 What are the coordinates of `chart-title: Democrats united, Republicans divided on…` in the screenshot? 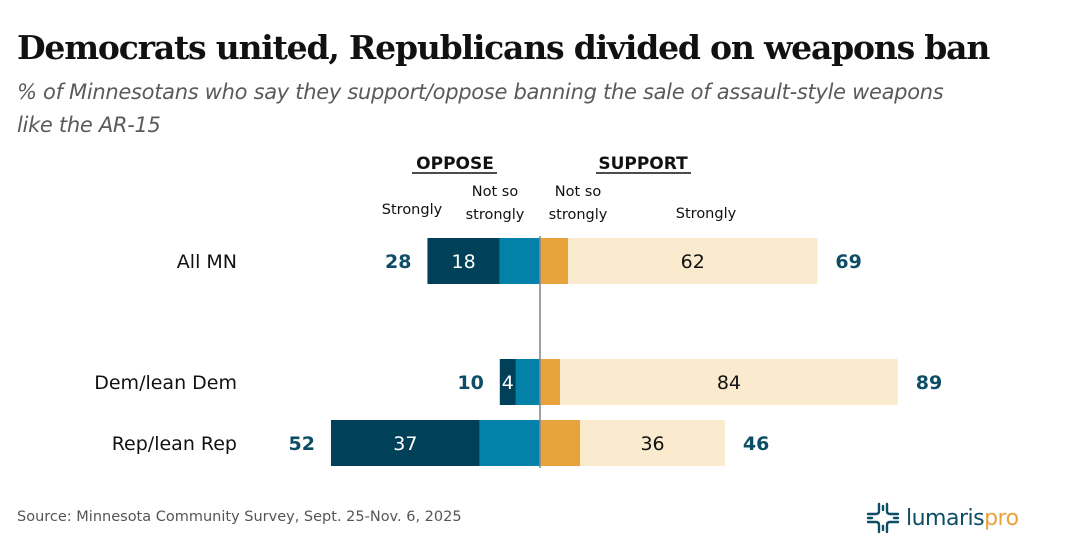 It's located at (503, 47).